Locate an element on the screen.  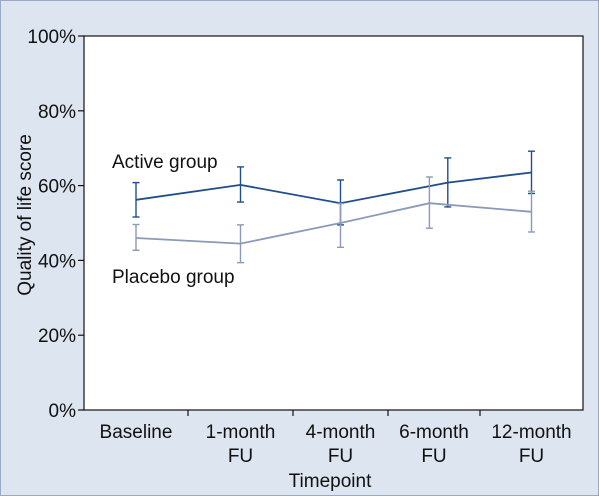
y-tick-label: 40% is located at coordinates (57, 261).